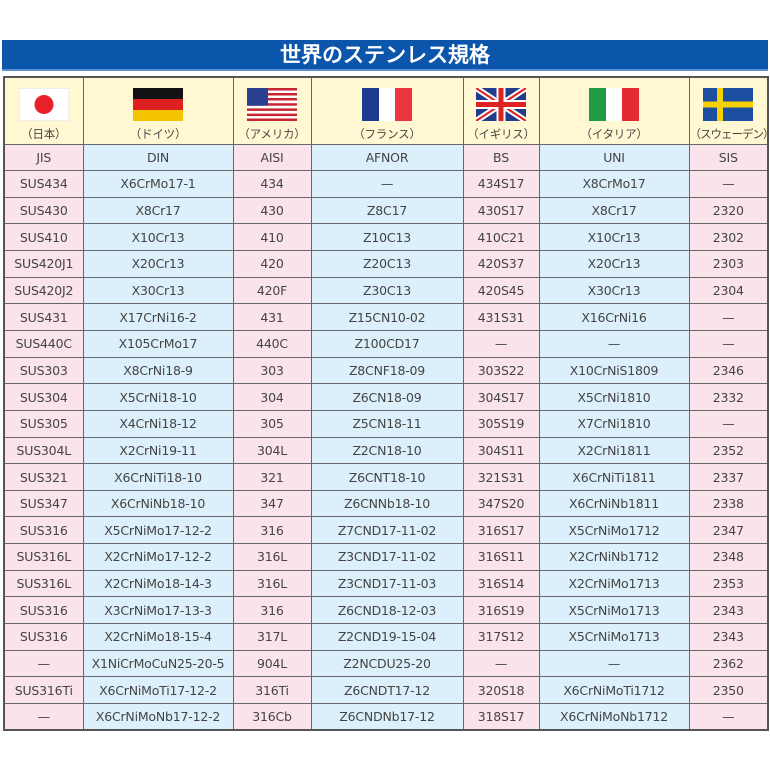 The width and height of the screenshot is (770, 770). I want to click on standard-header-sis: SIS, so click(728, 157).